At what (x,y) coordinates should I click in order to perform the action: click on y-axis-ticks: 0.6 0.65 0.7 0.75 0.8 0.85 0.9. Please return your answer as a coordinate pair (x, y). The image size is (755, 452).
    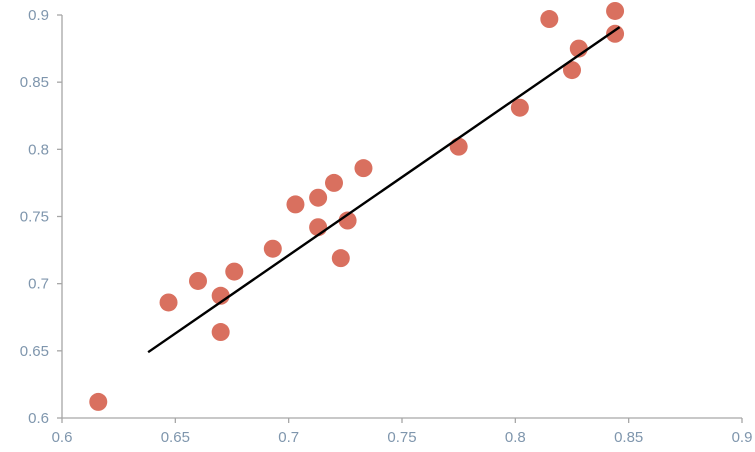
    Looking at the image, I should click on (41, 217).